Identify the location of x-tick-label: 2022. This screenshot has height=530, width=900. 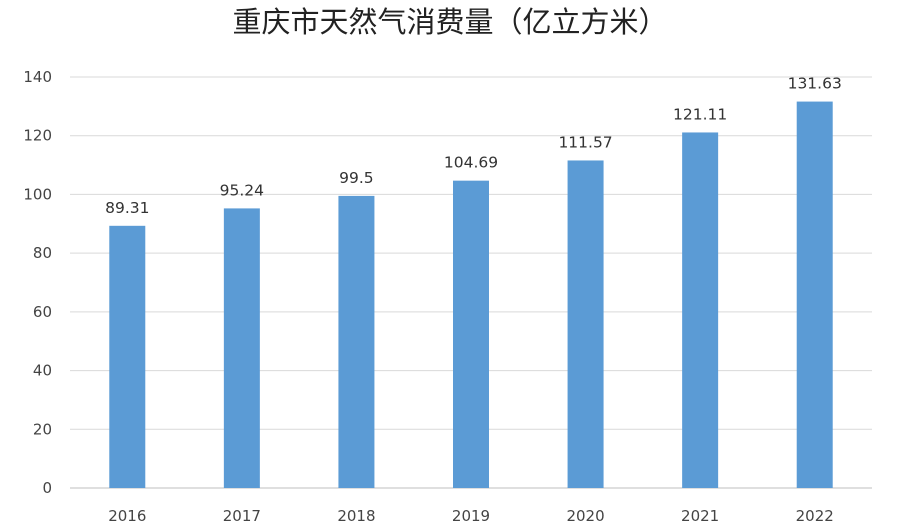
(815, 516).